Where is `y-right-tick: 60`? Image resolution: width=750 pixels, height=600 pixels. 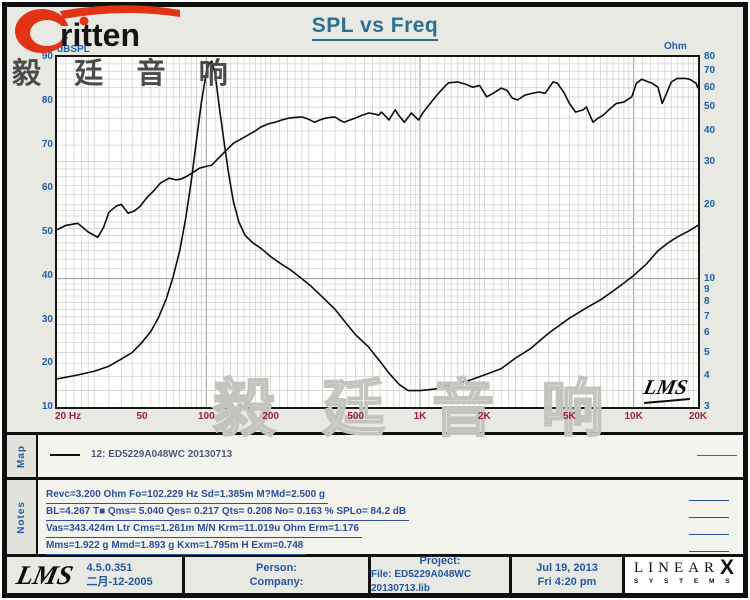
y-right-tick: 60 is located at coordinates (710, 87).